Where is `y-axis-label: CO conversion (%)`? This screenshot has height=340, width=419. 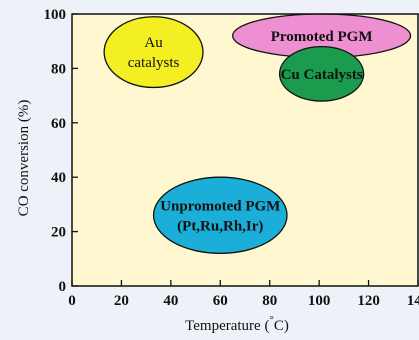
y-axis-label: CO conversion (%) is located at coordinates (24, 158).